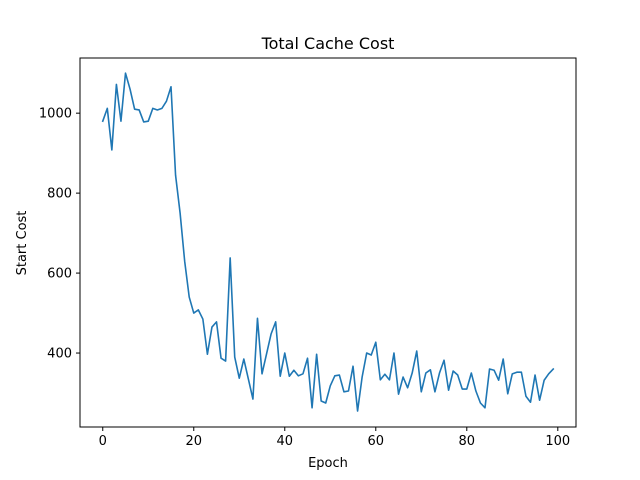 The height and width of the screenshot is (480, 640). What do you see at coordinates (59, 194) in the screenshot?
I see `y-tick-label: 800` at bounding box center [59, 194].